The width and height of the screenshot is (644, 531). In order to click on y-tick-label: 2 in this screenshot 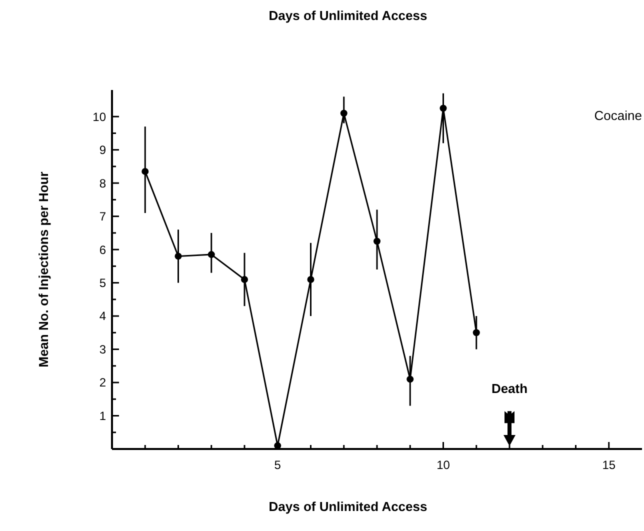, I will do `click(102, 383)`.